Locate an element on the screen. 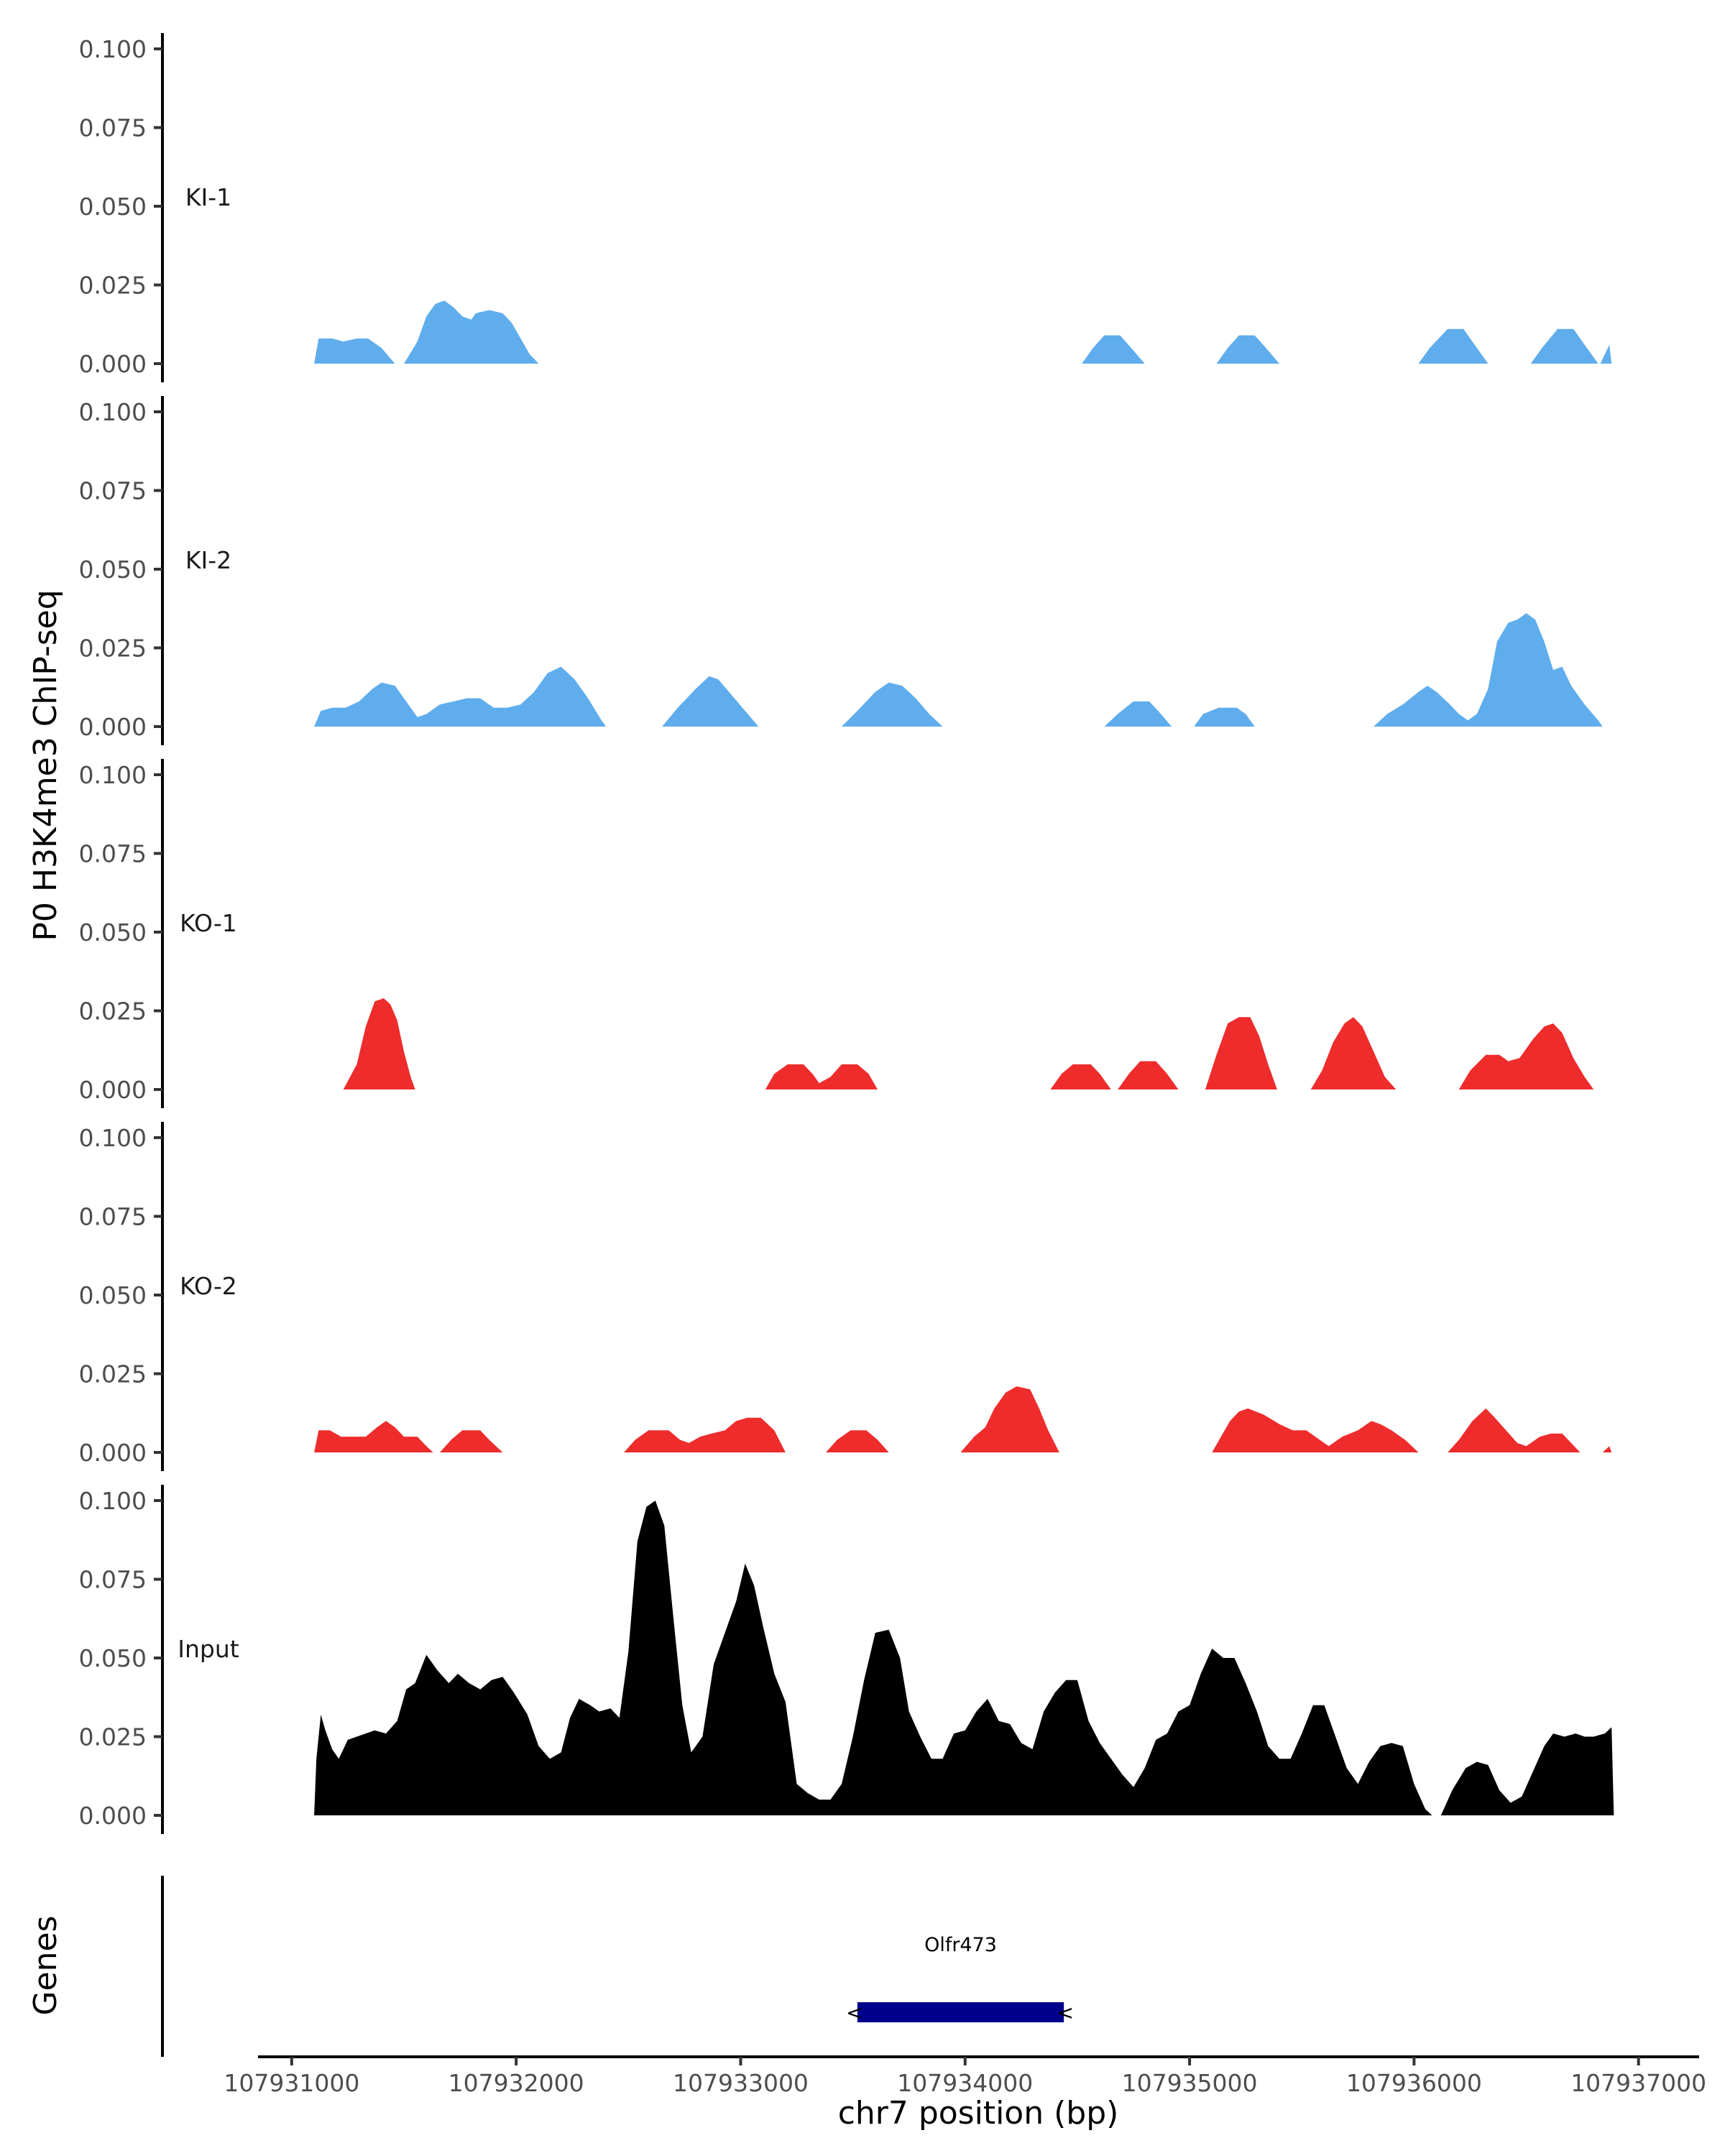 This screenshot has height=2156, width=1725. gene-name-label: Olfr473 is located at coordinates (960, 1945).